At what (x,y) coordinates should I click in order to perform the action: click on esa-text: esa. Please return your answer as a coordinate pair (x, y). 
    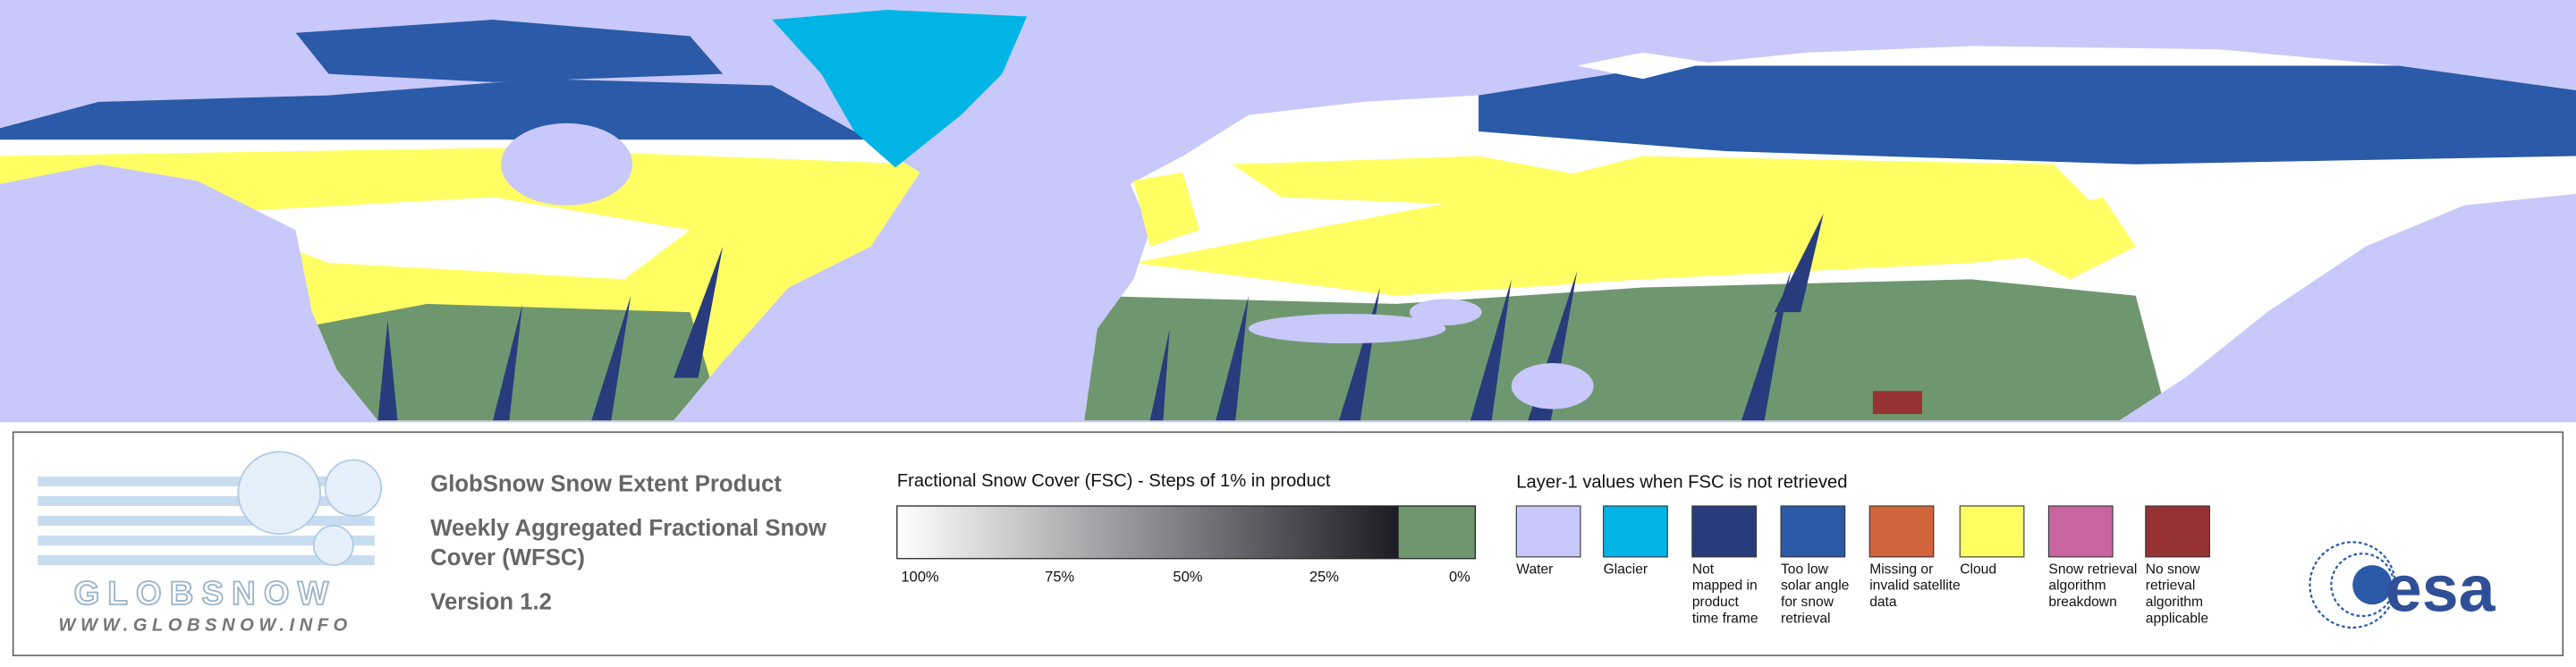
    Looking at the image, I should click on (2440, 589).